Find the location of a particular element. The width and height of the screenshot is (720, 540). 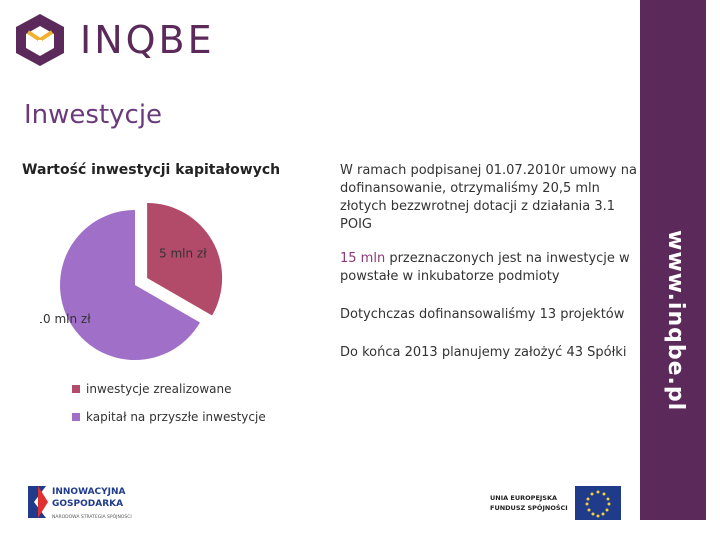

inqbe-logo-icon is located at coordinates (40, 40).